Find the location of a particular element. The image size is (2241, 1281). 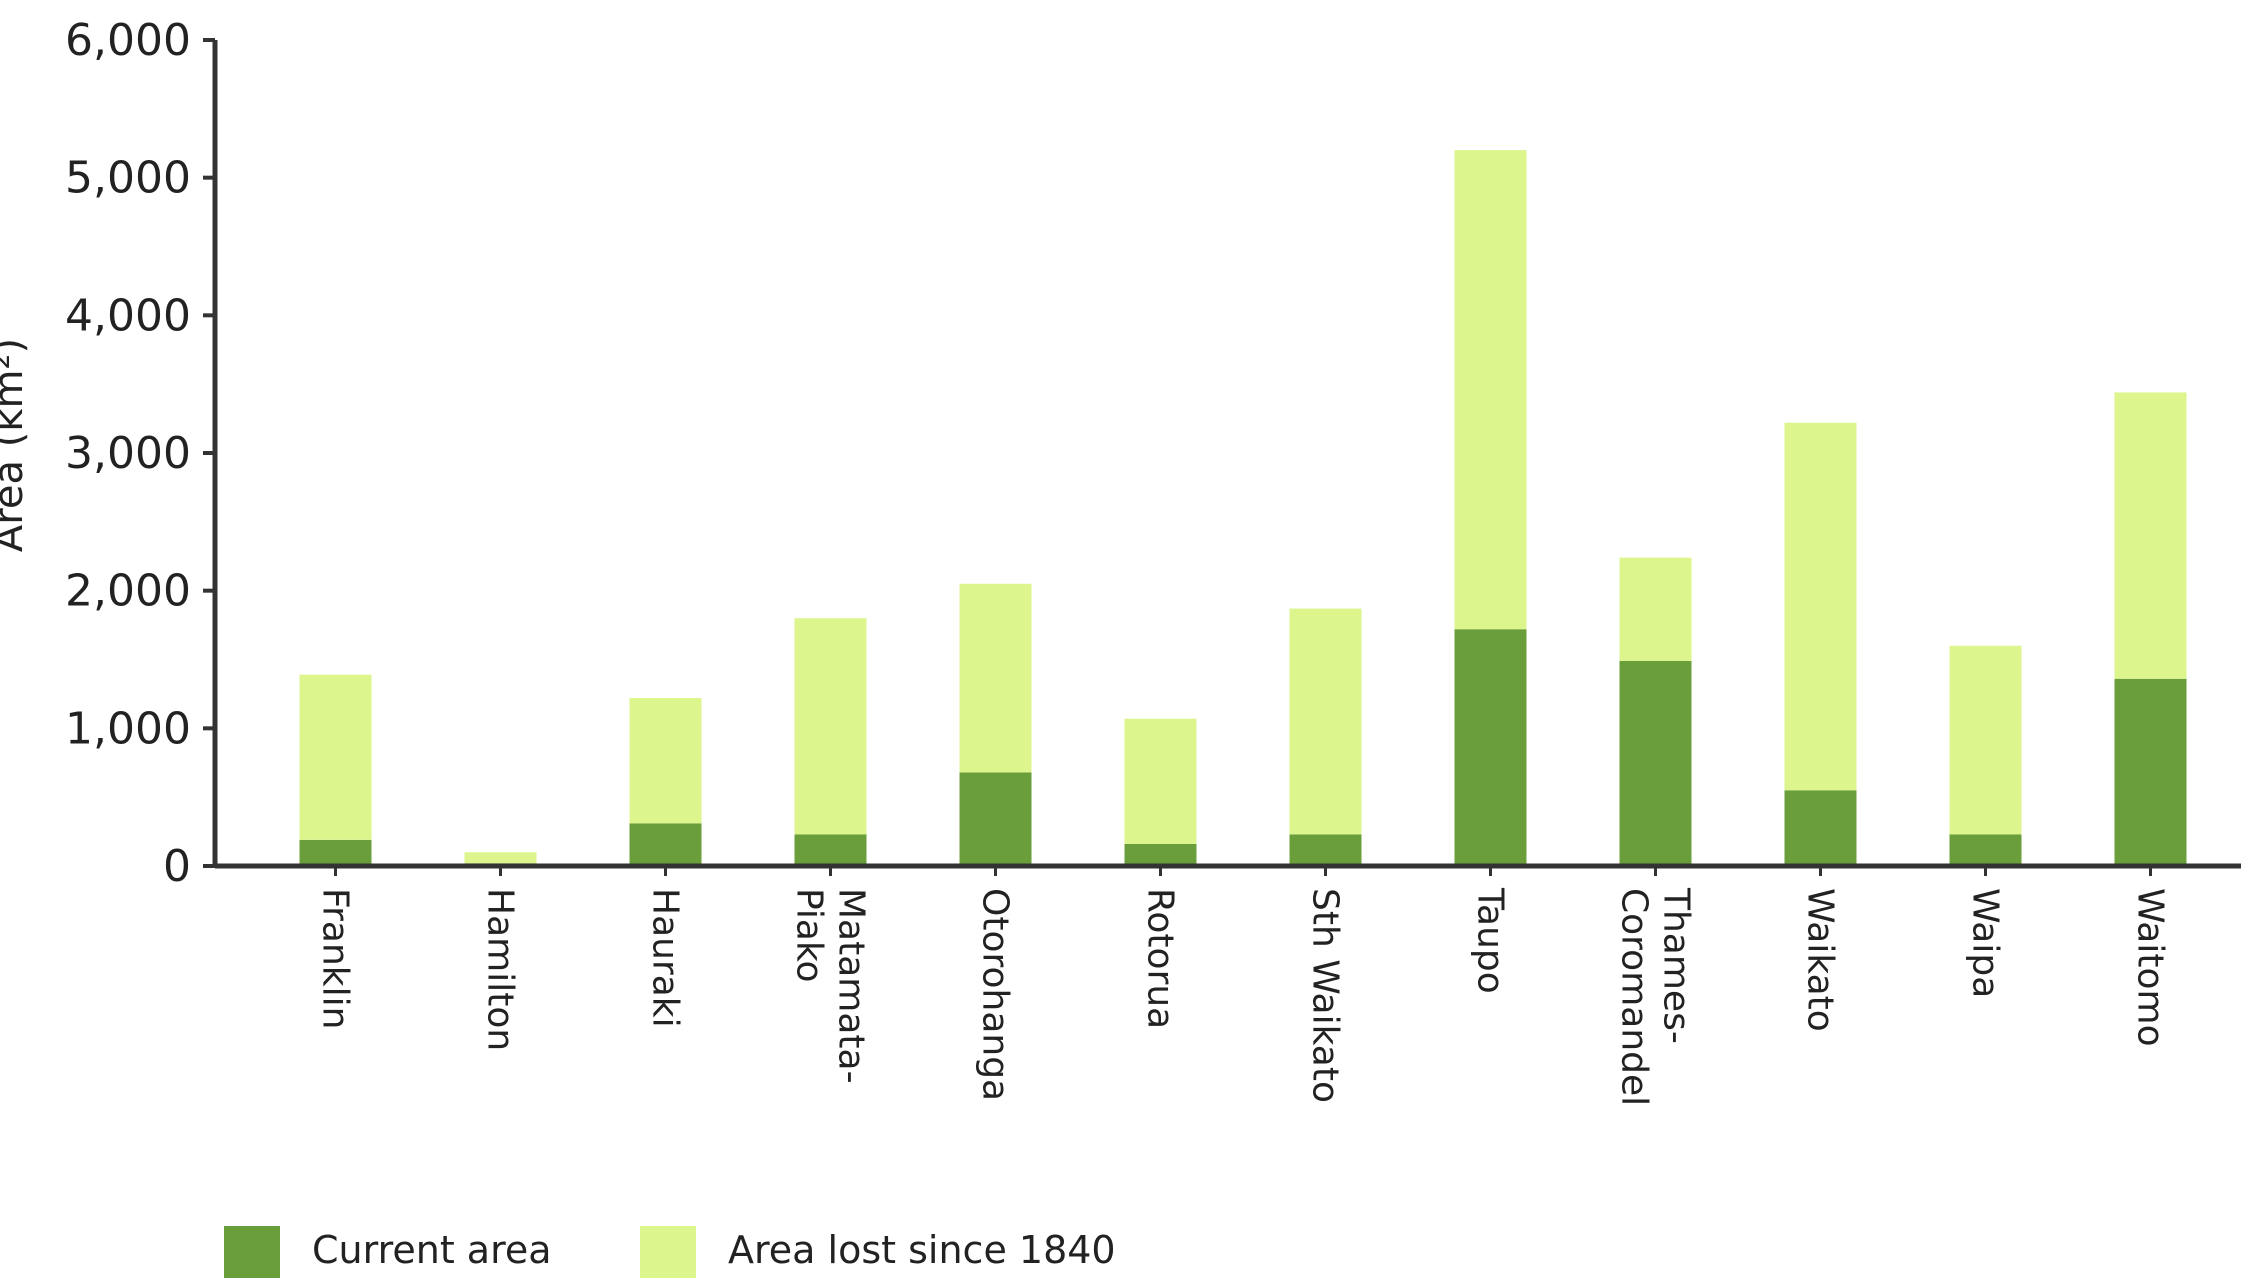

y-tick-label: 6,000 is located at coordinates (128, 40).